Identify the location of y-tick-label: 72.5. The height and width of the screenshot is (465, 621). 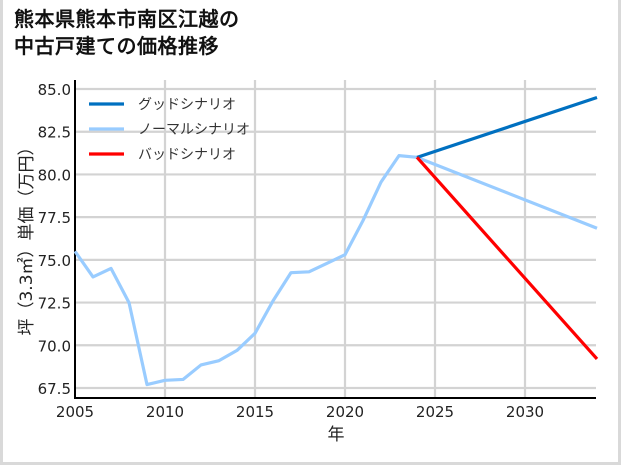
(54, 304).